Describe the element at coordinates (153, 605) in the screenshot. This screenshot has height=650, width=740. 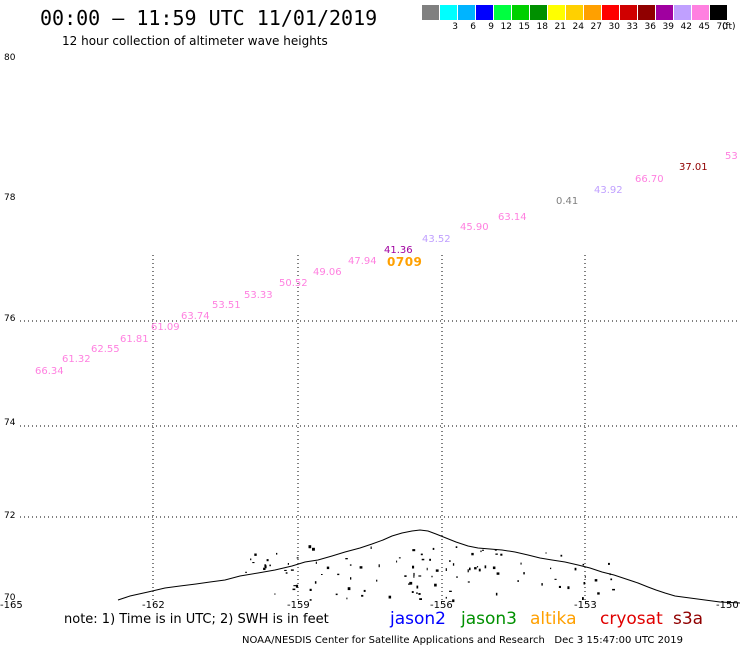
I see `lon-label-162: -162` at that location.